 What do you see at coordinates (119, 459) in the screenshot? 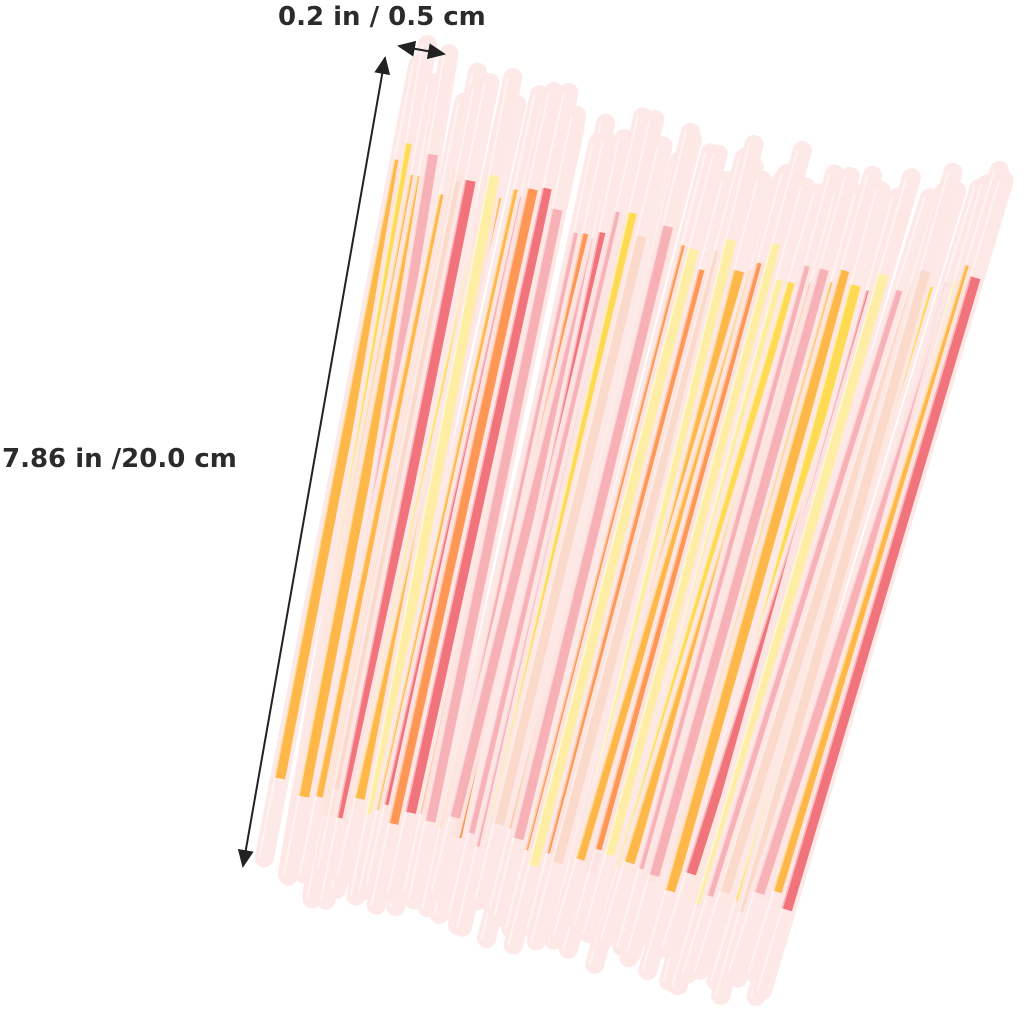
I see `length-dimension-label: 7.86 in /20.0 cm` at bounding box center [119, 459].